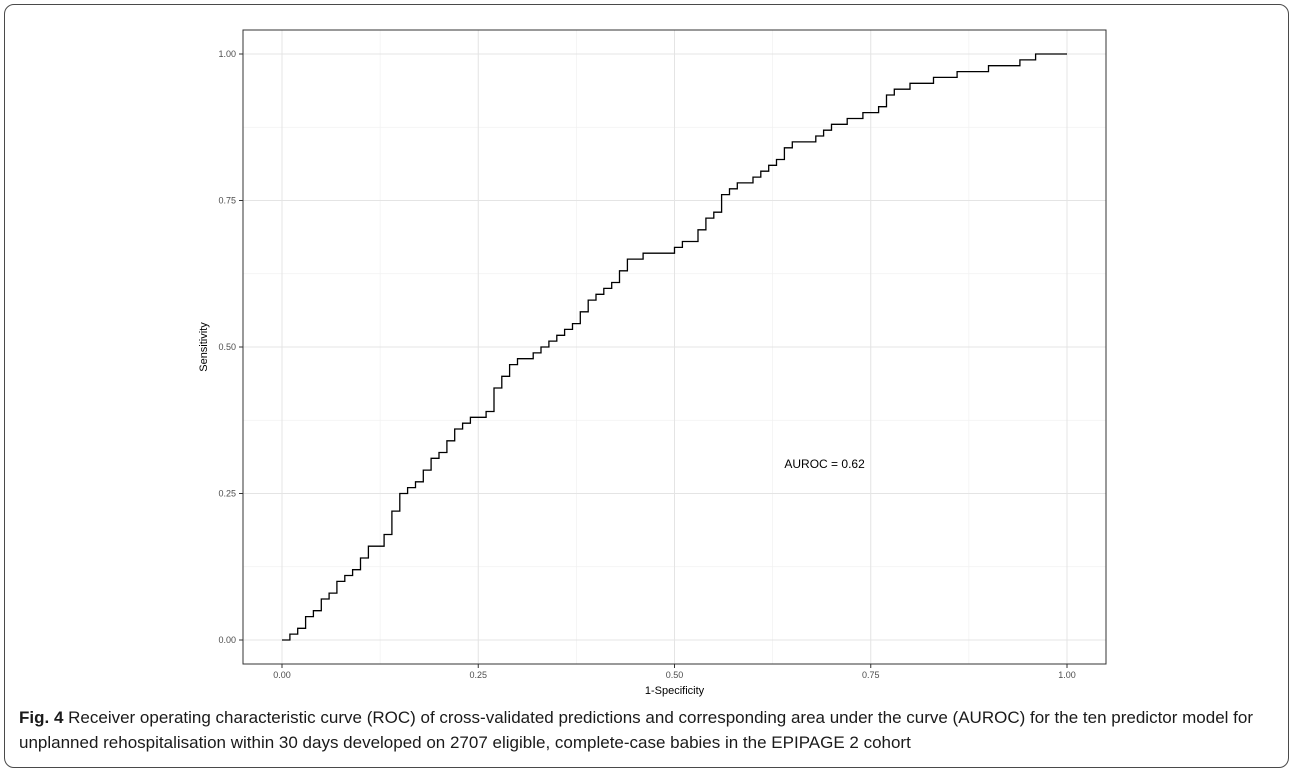  I want to click on y-tick-labels: 0.00 0.25 0.50 0.75 1.00, so click(227, 347).